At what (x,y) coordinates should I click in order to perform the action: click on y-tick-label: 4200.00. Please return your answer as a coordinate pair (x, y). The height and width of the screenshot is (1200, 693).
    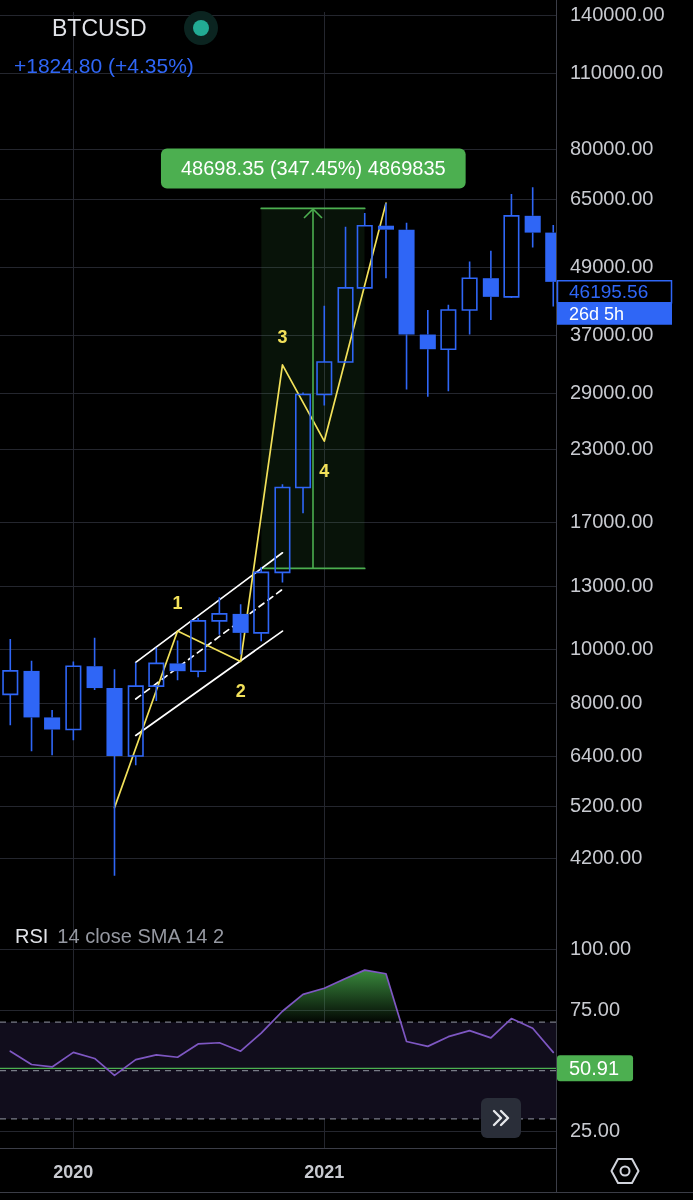
    Looking at the image, I should click on (606, 856).